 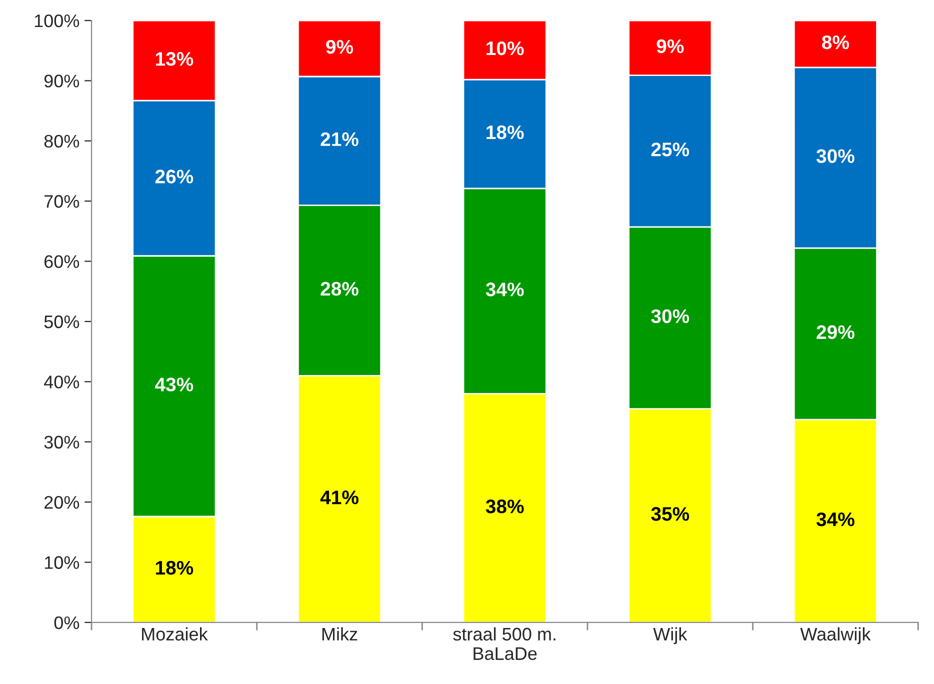 What do you see at coordinates (62, 261) in the screenshot?
I see `y-tick-label: 60%` at bounding box center [62, 261].